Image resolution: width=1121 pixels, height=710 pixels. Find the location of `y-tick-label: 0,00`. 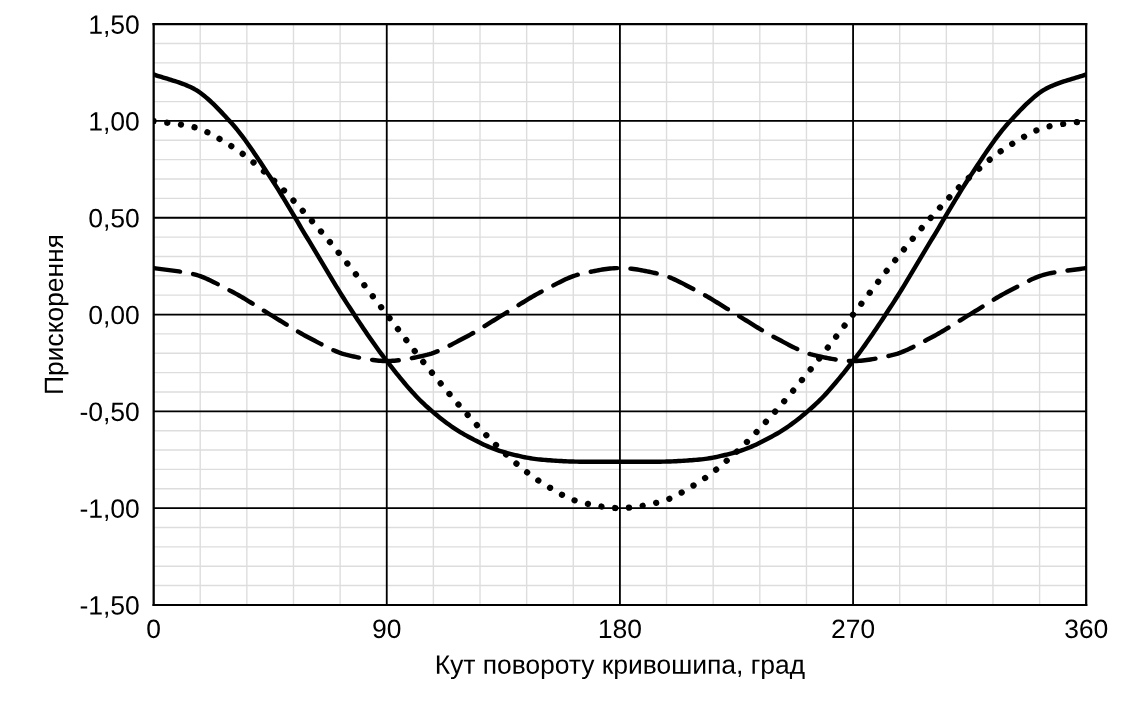

y-tick-label: 0,00 is located at coordinates (114, 316).